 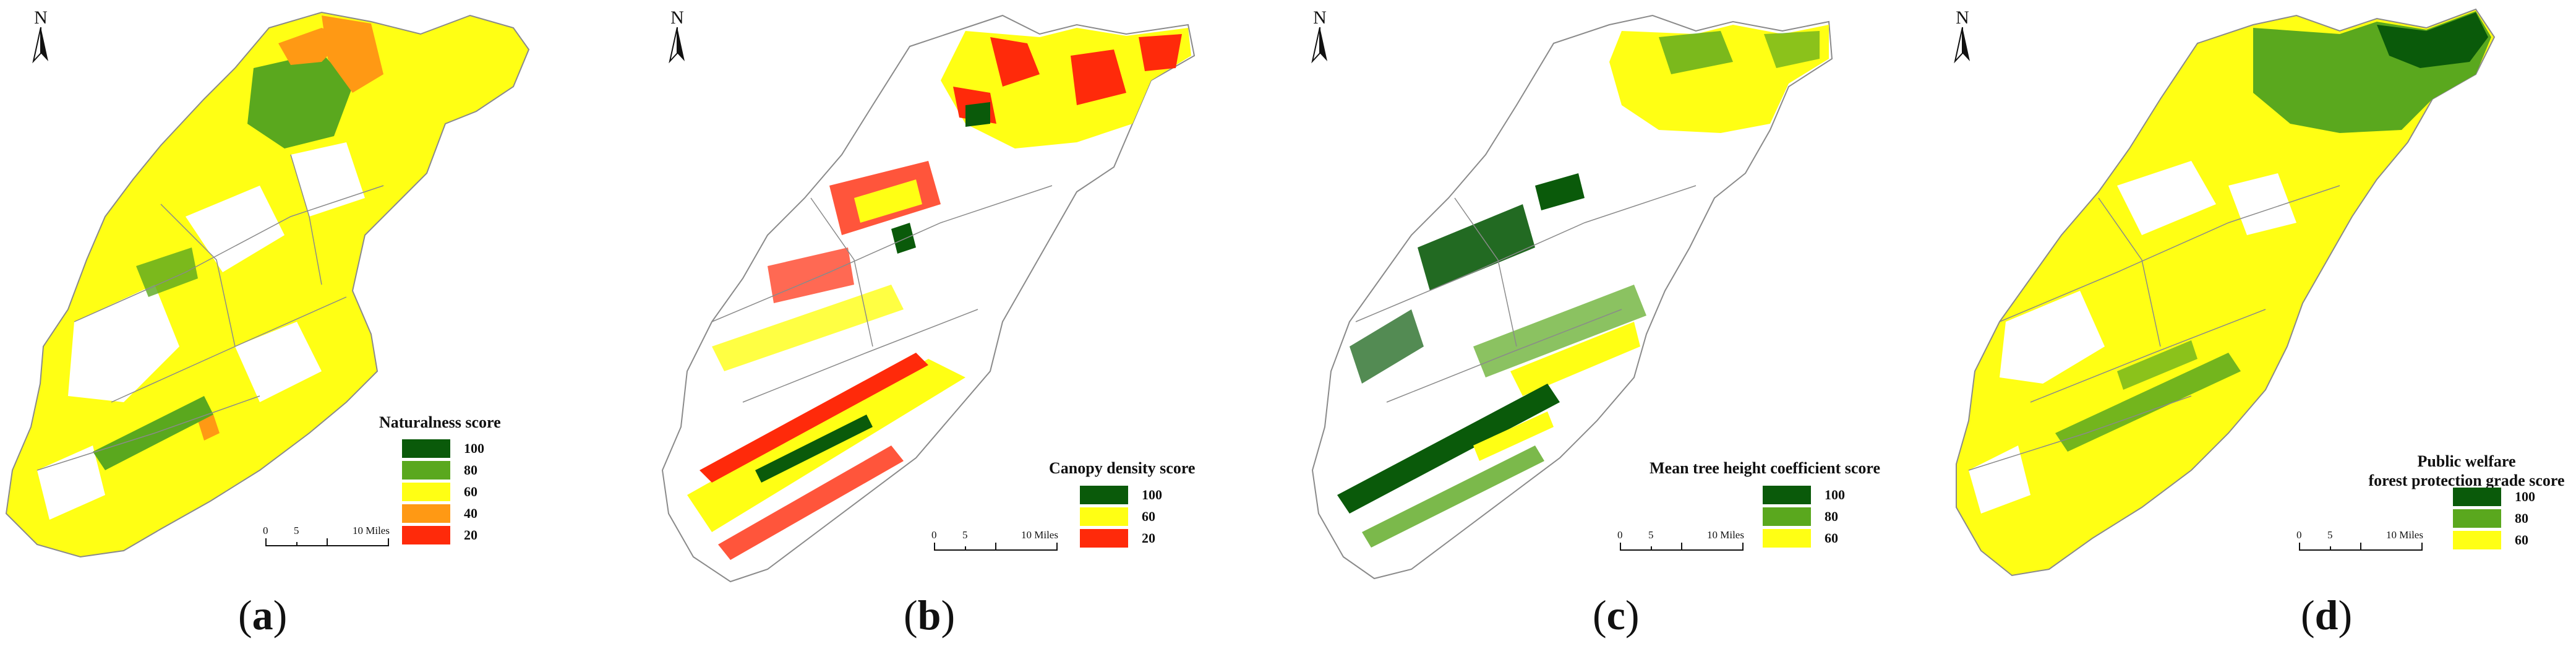 I want to click on panel-caption: (c), so click(x=1617, y=615).